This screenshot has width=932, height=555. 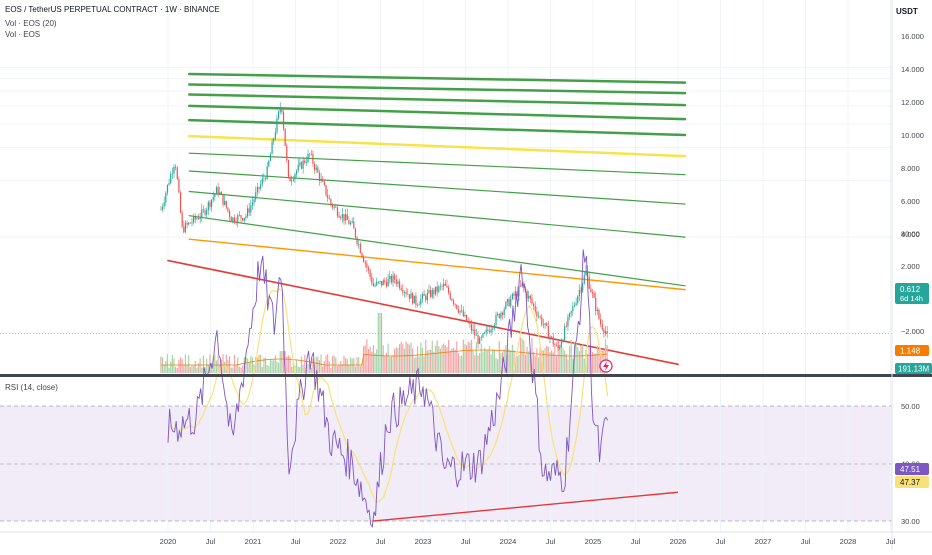 What do you see at coordinates (23, 34) in the screenshot?
I see `volume-legend: Vol · EOS` at bounding box center [23, 34].